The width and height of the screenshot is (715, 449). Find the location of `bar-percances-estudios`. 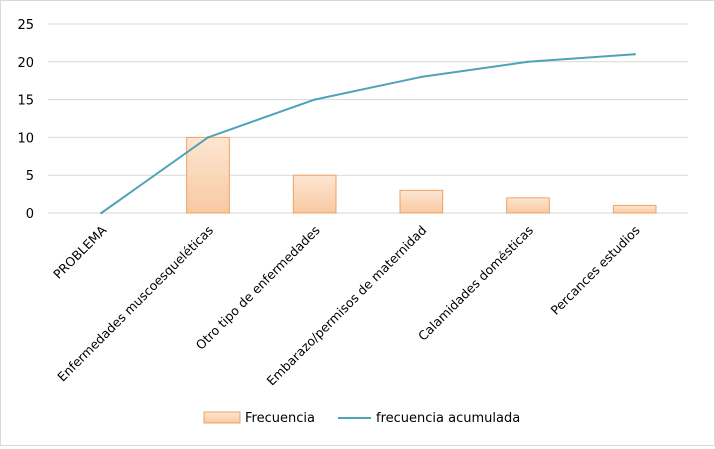

bar-percances-estudios is located at coordinates (634, 209).